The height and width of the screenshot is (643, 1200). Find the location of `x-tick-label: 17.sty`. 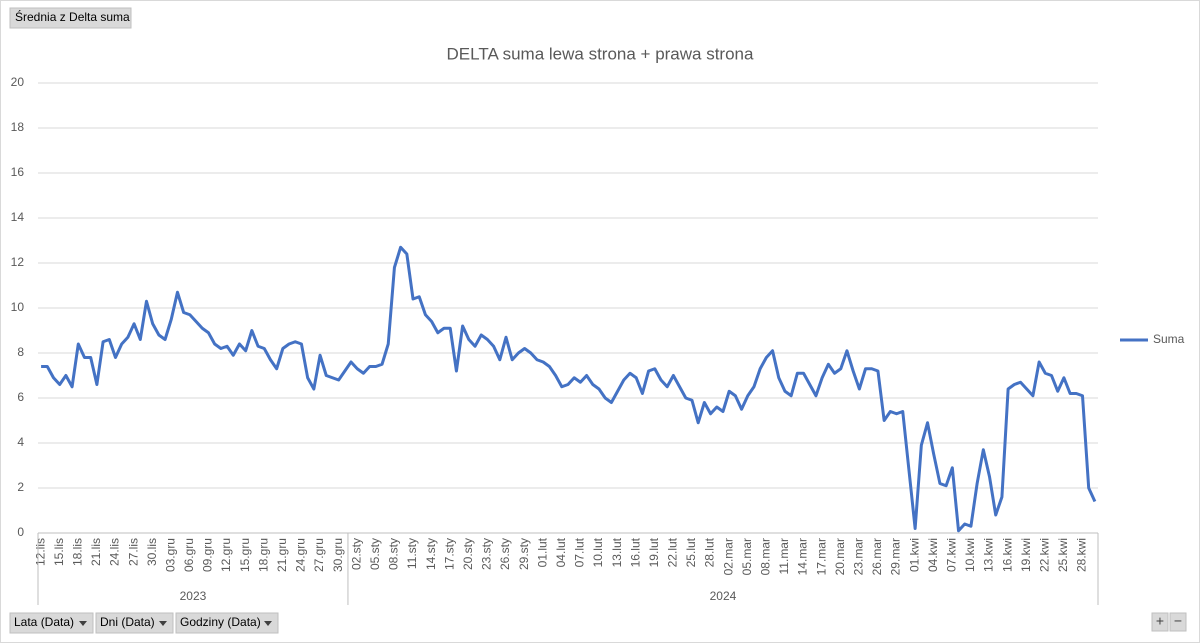

x-tick-label: 17.sty is located at coordinates (449, 554).